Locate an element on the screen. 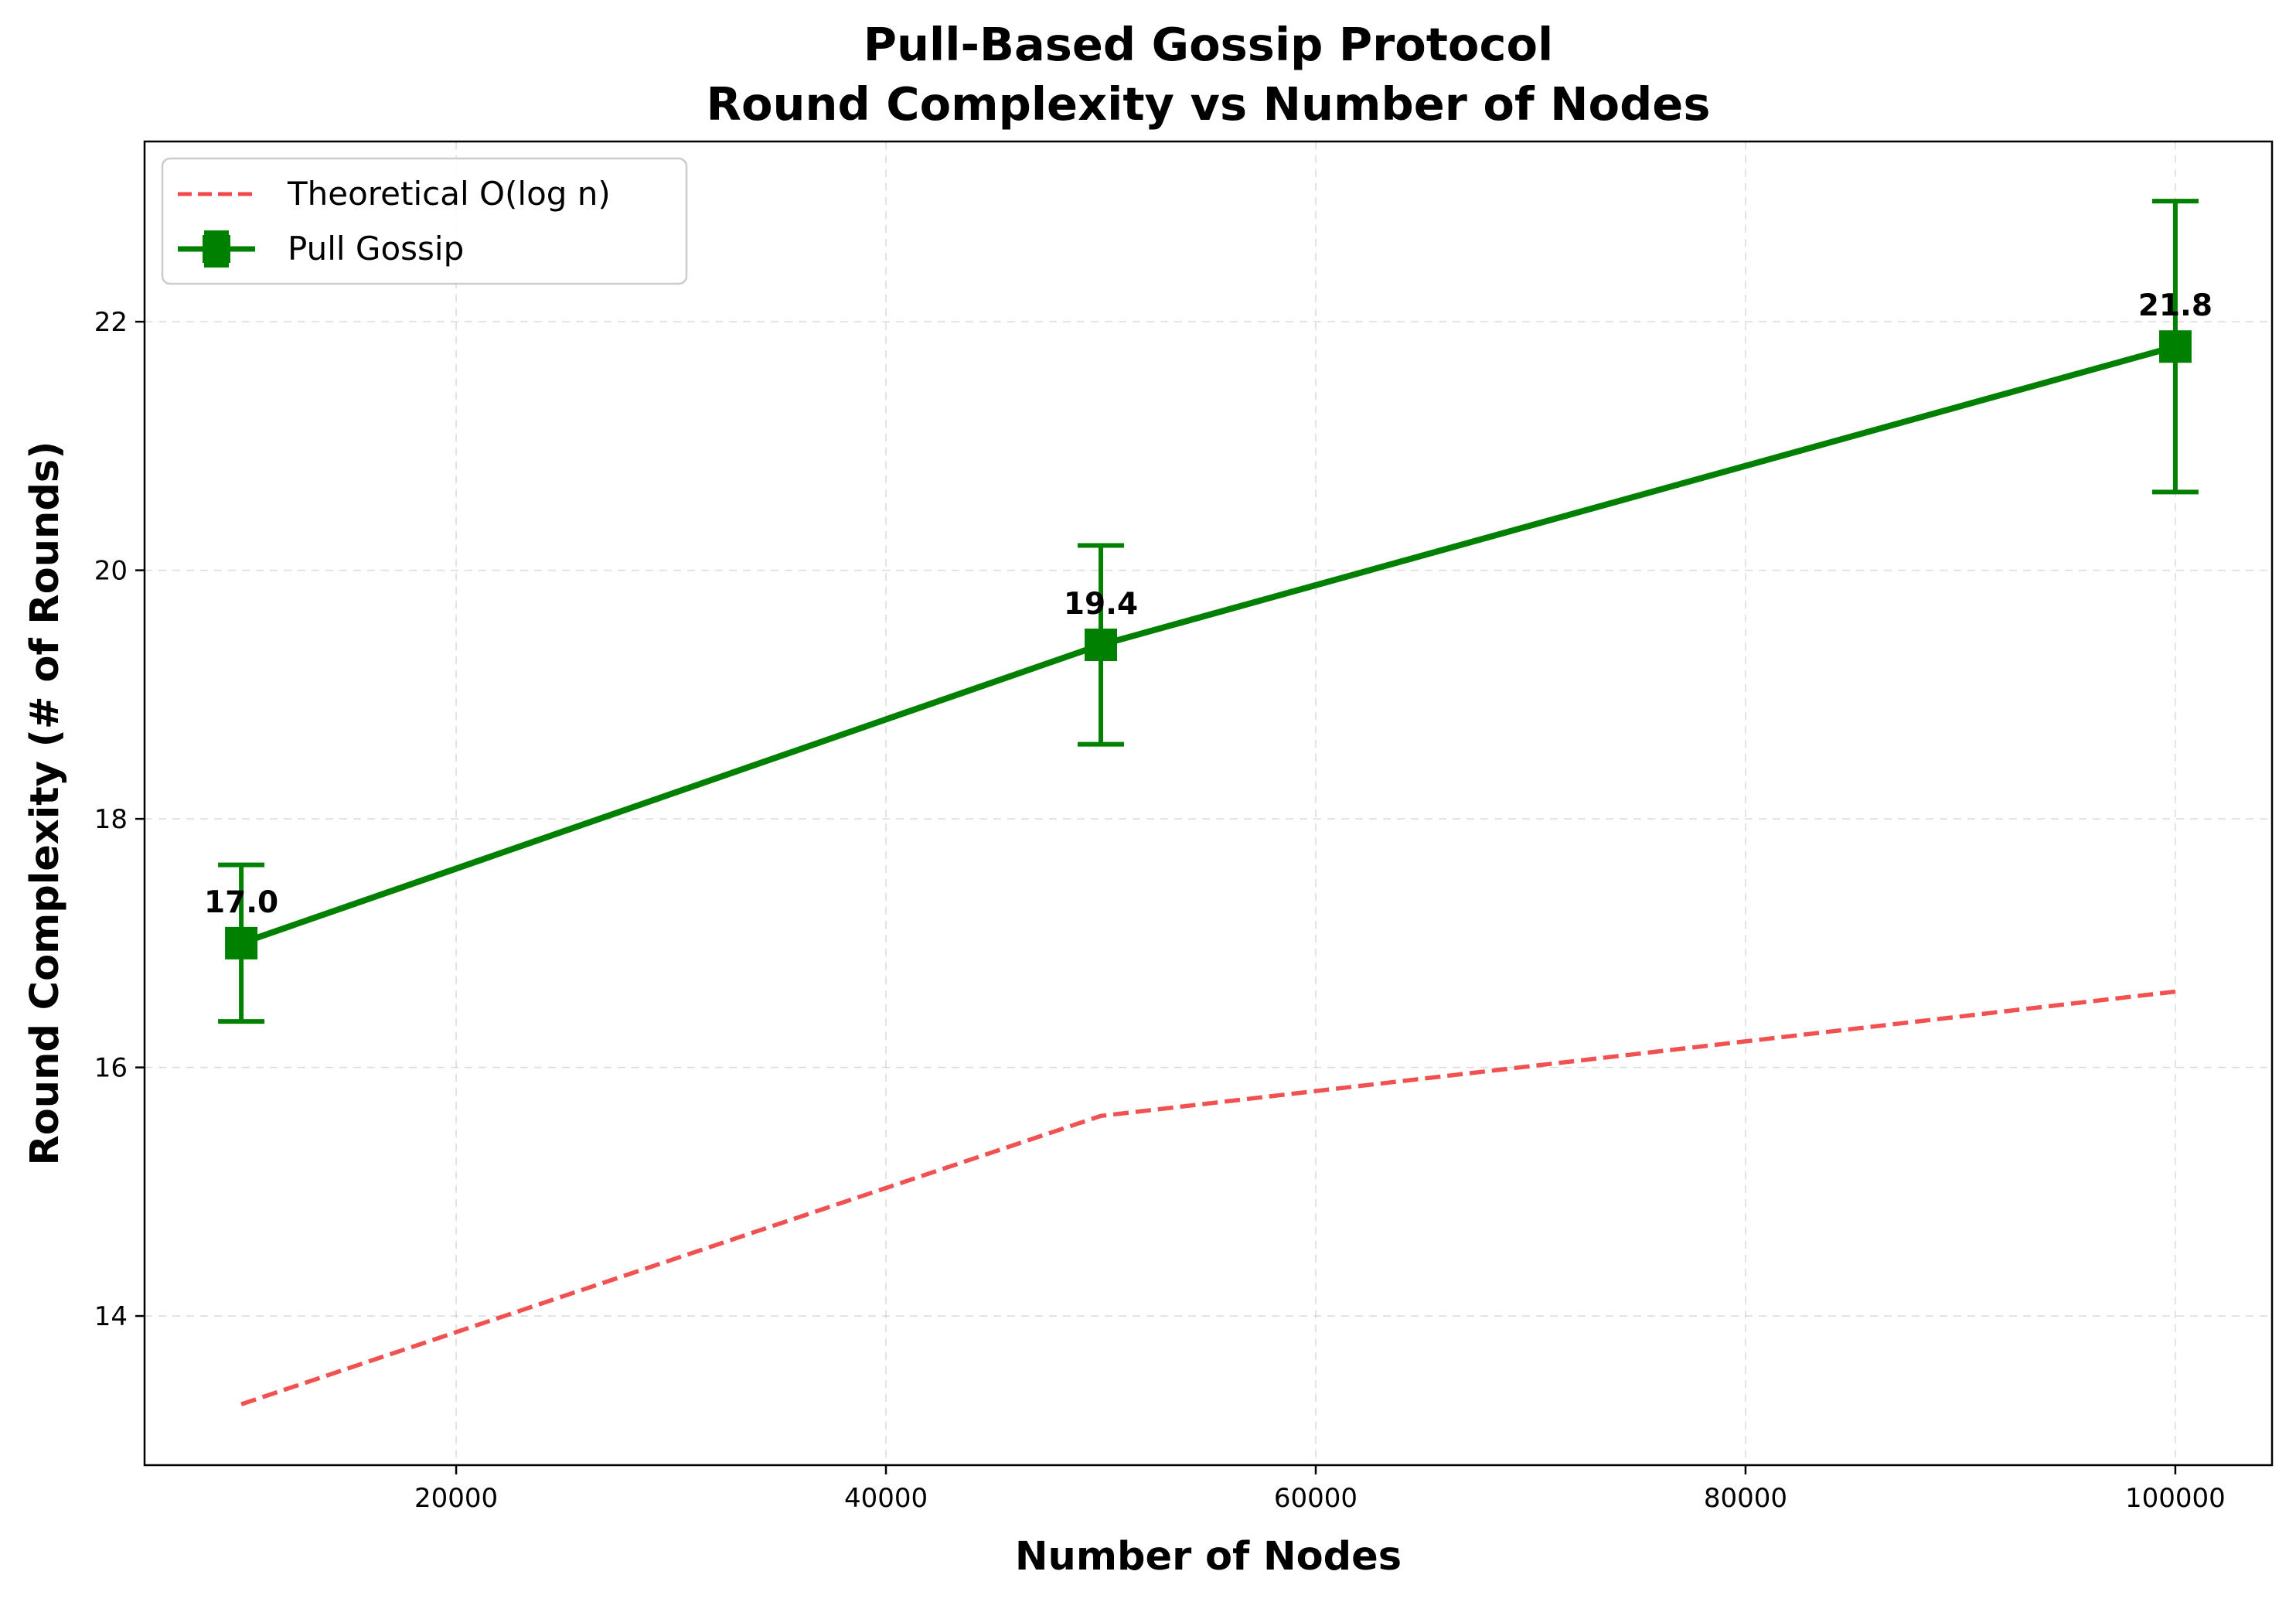 The height and width of the screenshot is (1602, 2296). x-tick-label: 40000 is located at coordinates (886, 1498).